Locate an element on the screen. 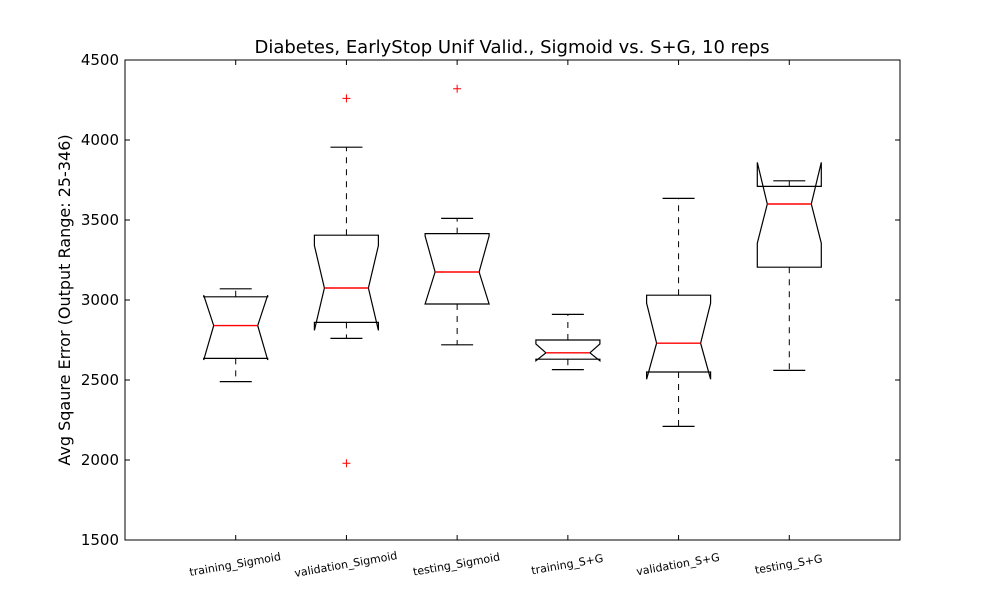 This screenshot has height=600, width=1000. x-category-label: testing_S+G is located at coordinates (789, 564).